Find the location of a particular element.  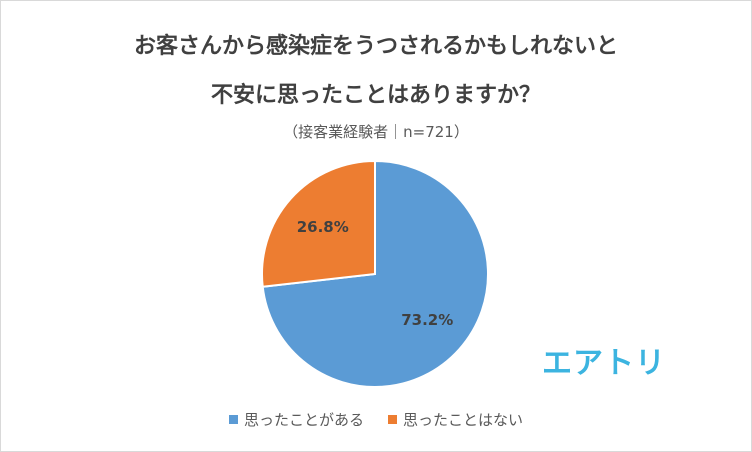

legend-label-no: 思ったことはない is located at coordinates (463, 420).